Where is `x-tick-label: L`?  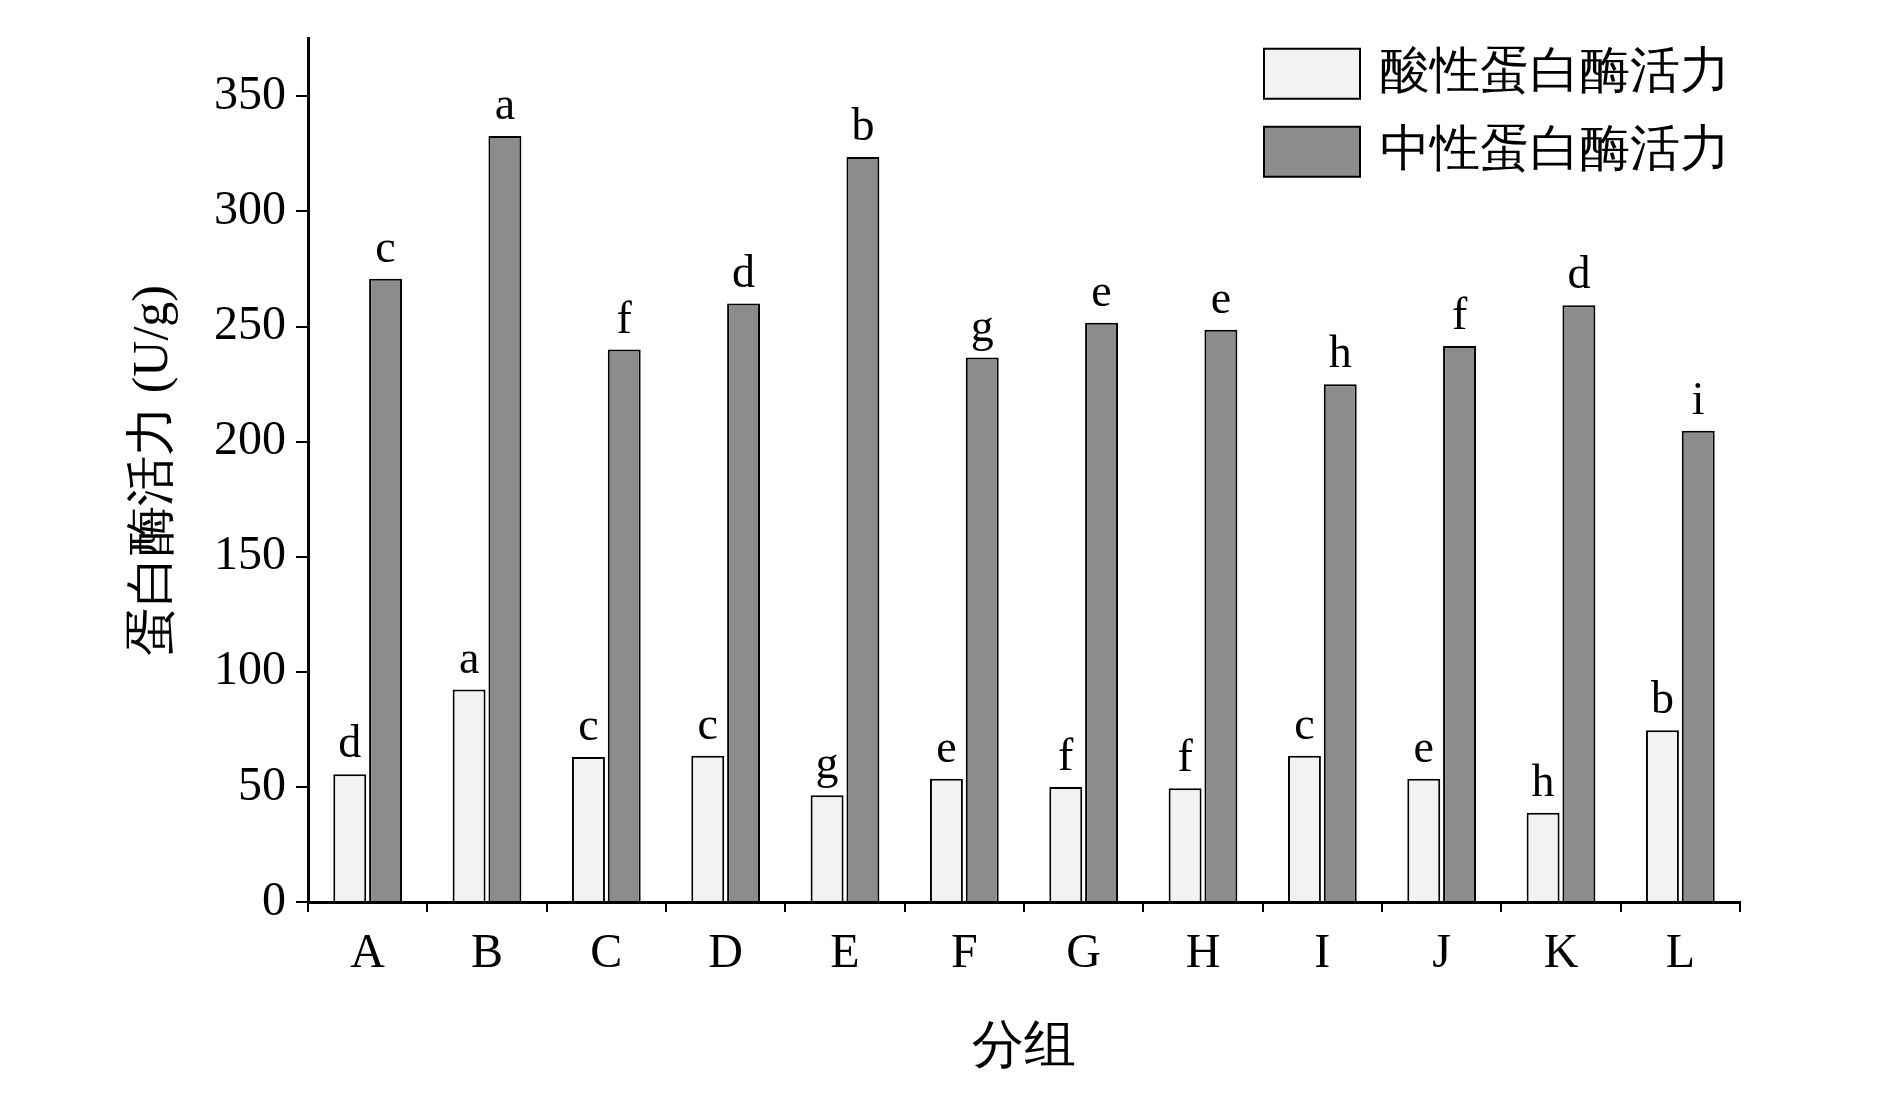
x-tick-label: L is located at coordinates (1680, 951).